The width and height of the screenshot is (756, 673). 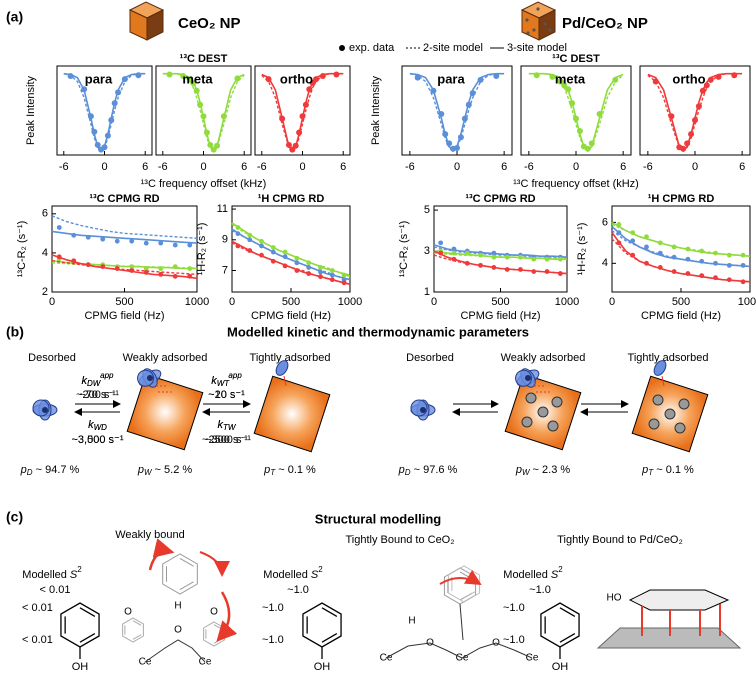 What do you see at coordinates (97, 395) in the screenshot?
I see `rate-value: ~70 s⁻¹` at bounding box center [97, 395].